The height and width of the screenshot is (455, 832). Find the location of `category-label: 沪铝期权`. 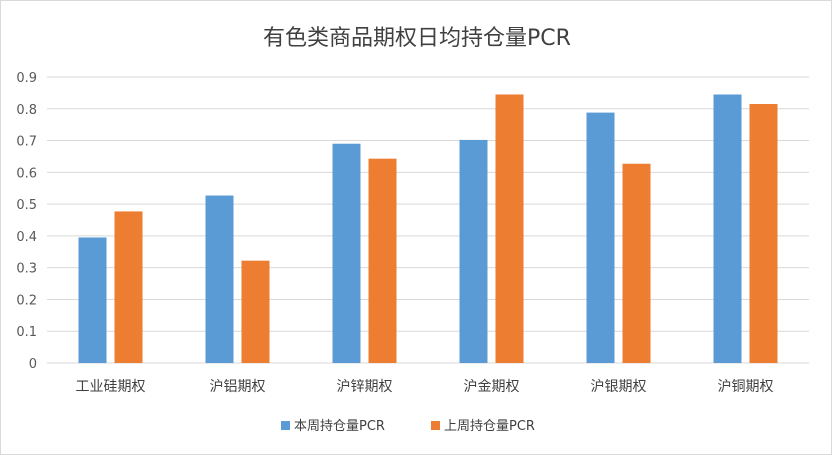

category-label: 沪铝期权 is located at coordinates (238, 387).